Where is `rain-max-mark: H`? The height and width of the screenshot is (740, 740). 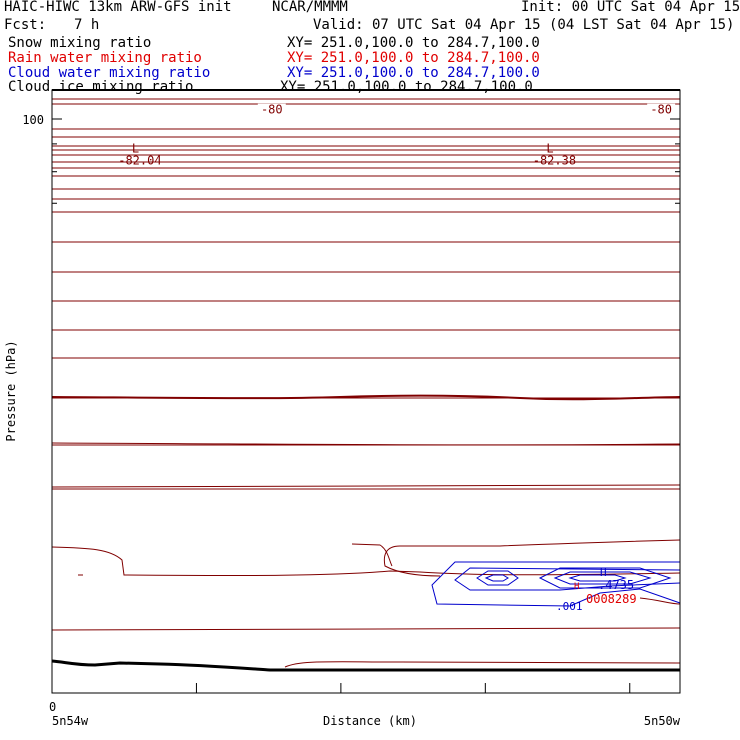
rain-max-mark: H is located at coordinates (576, 587).